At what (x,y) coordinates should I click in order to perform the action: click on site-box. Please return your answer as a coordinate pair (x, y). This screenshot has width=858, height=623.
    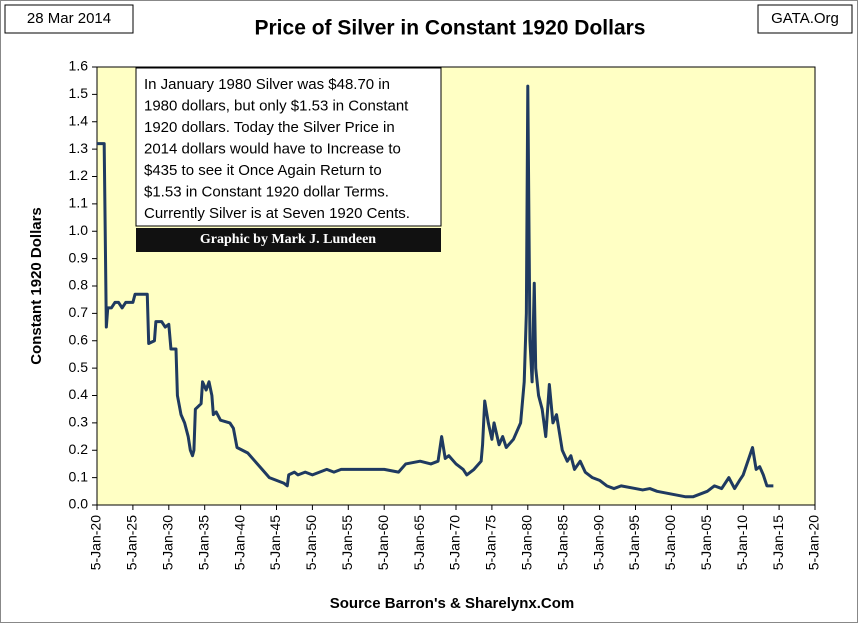
    Looking at the image, I should click on (805, 19).